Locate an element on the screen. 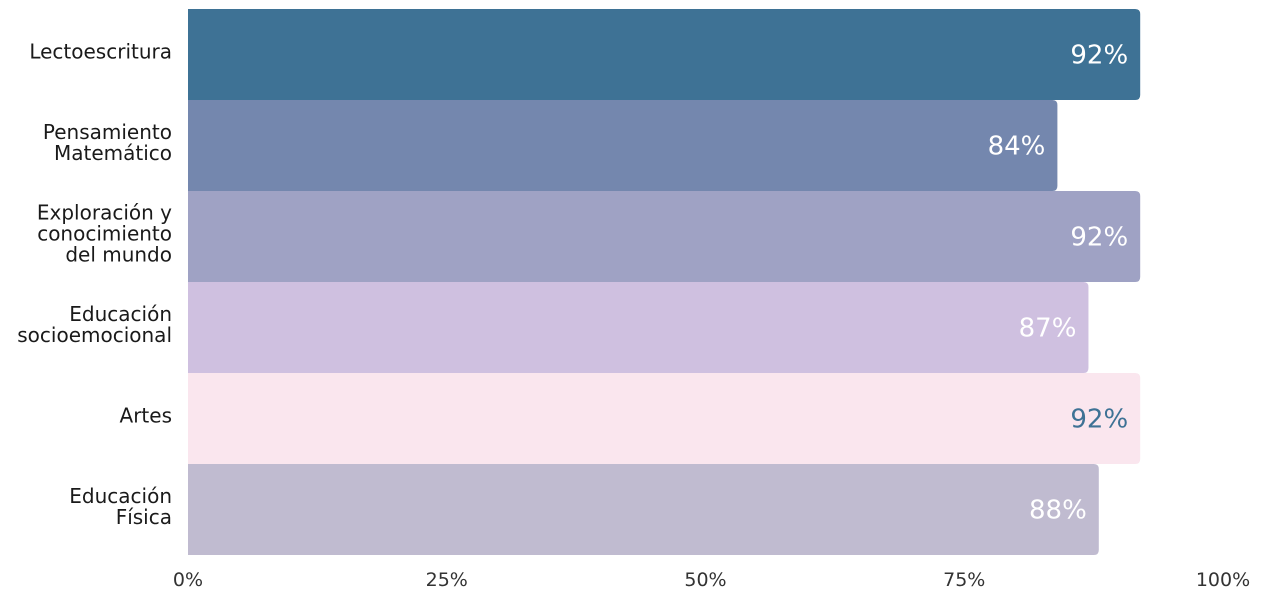 The height and width of the screenshot is (592, 1262). category-label-line: Artes is located at coordinates (146, 416).